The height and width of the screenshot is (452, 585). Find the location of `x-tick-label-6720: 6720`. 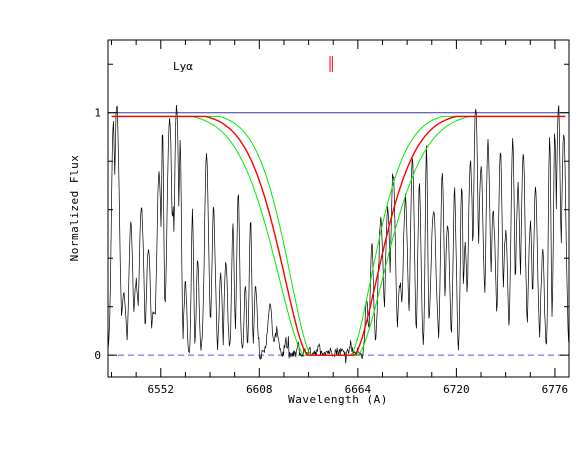

x-tick-label-6720: 6720 is located at coordinates (456, 389).